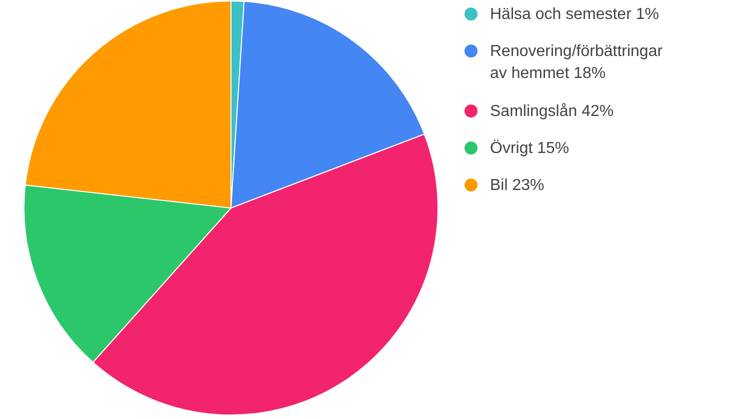  Describe the element at coordinates (574, 14) in the screenshot. I see `legend-label: Hälsa och semester 1%` at that location.